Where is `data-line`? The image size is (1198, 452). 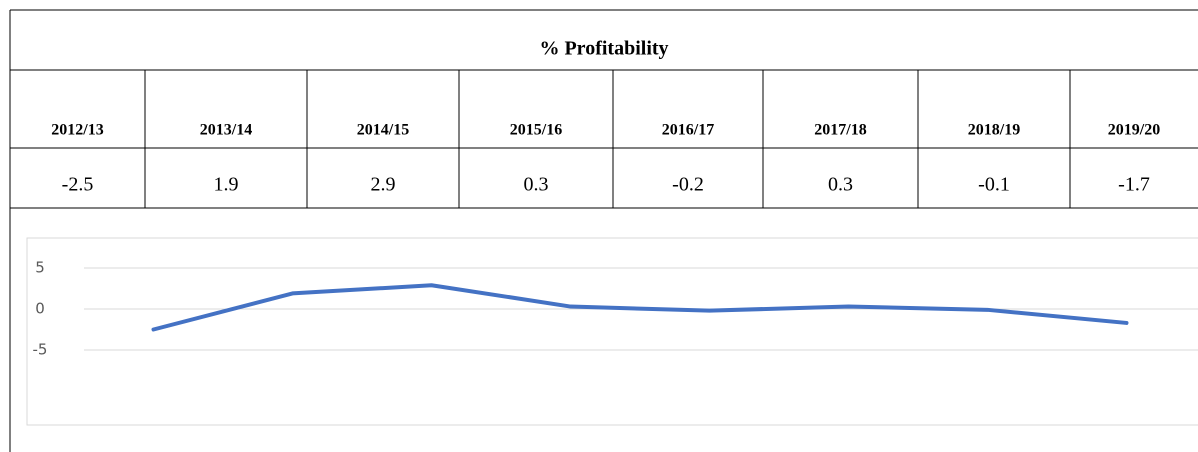
data-line is located at coordinates (640, 307).